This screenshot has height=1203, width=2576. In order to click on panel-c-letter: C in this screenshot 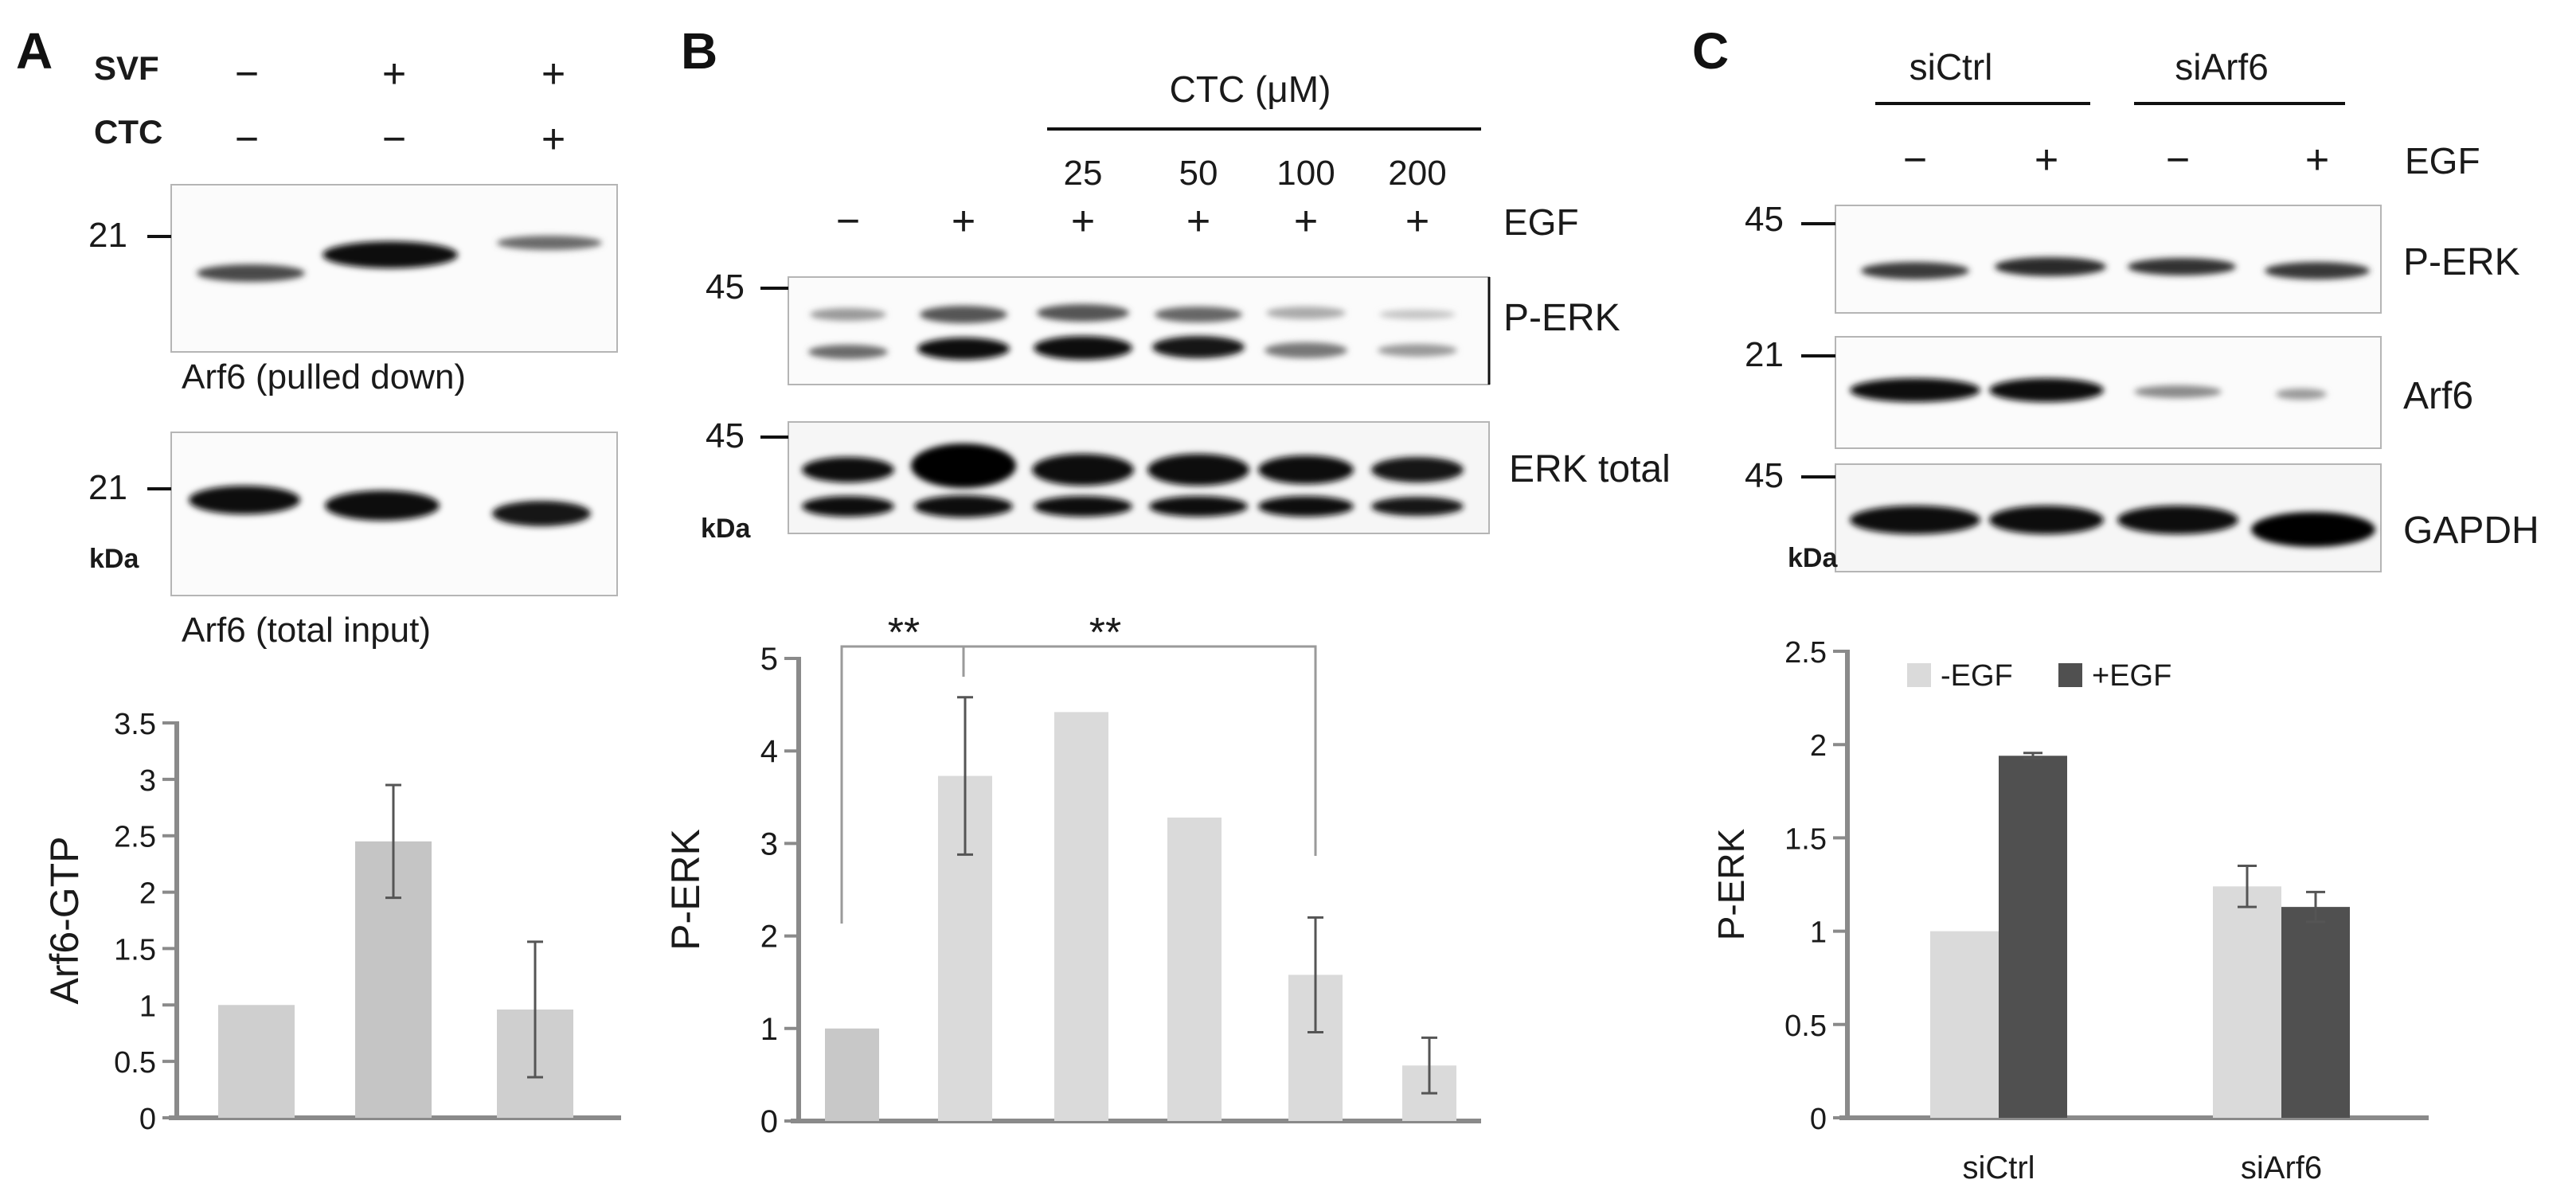, I will do `click(1711, 51)`.